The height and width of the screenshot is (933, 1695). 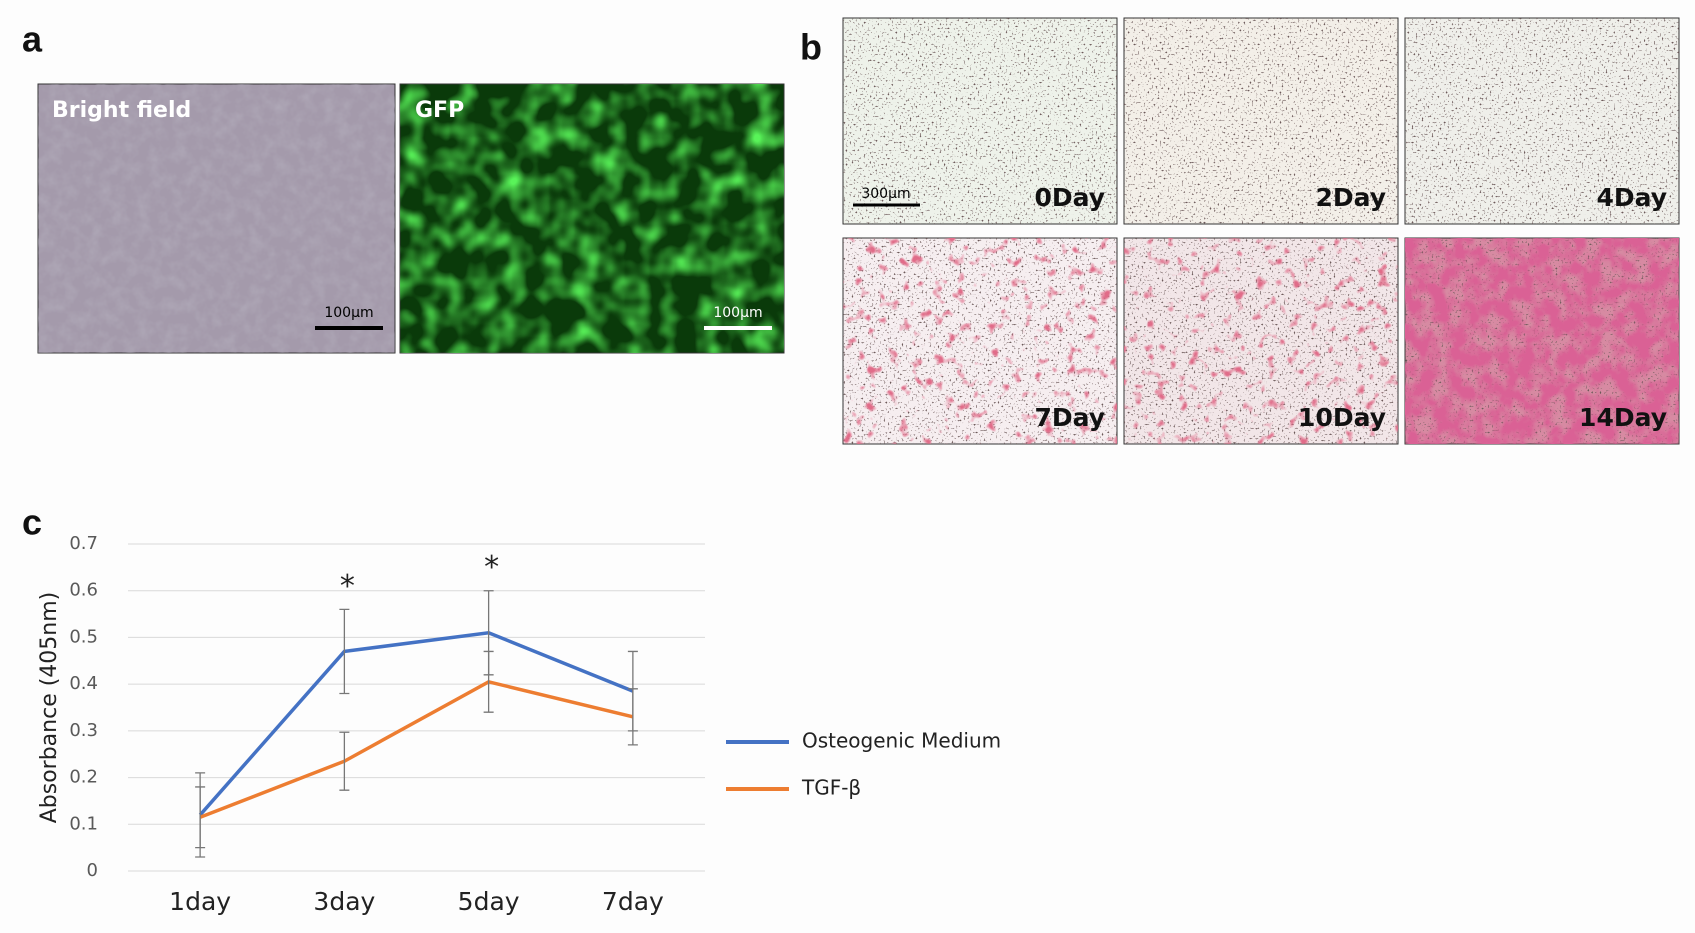 I want to click on image-bright-field: Bright field 100µm, so click(x=216, y=218).